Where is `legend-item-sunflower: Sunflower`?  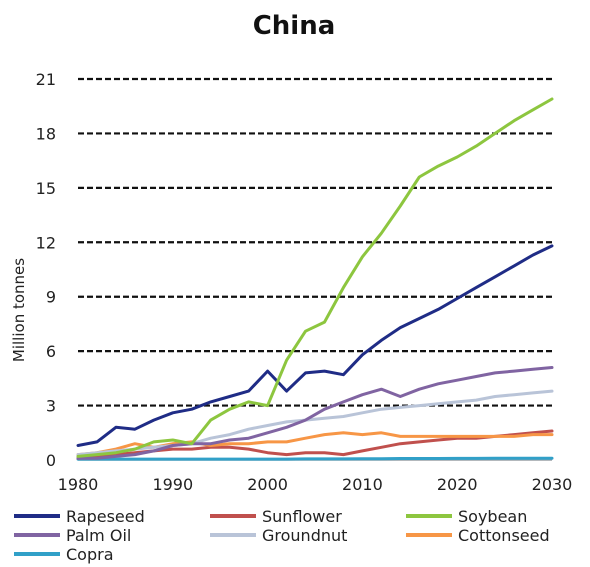 legend-item-sunflower: Sunflower is located at coordinates (276, 516).